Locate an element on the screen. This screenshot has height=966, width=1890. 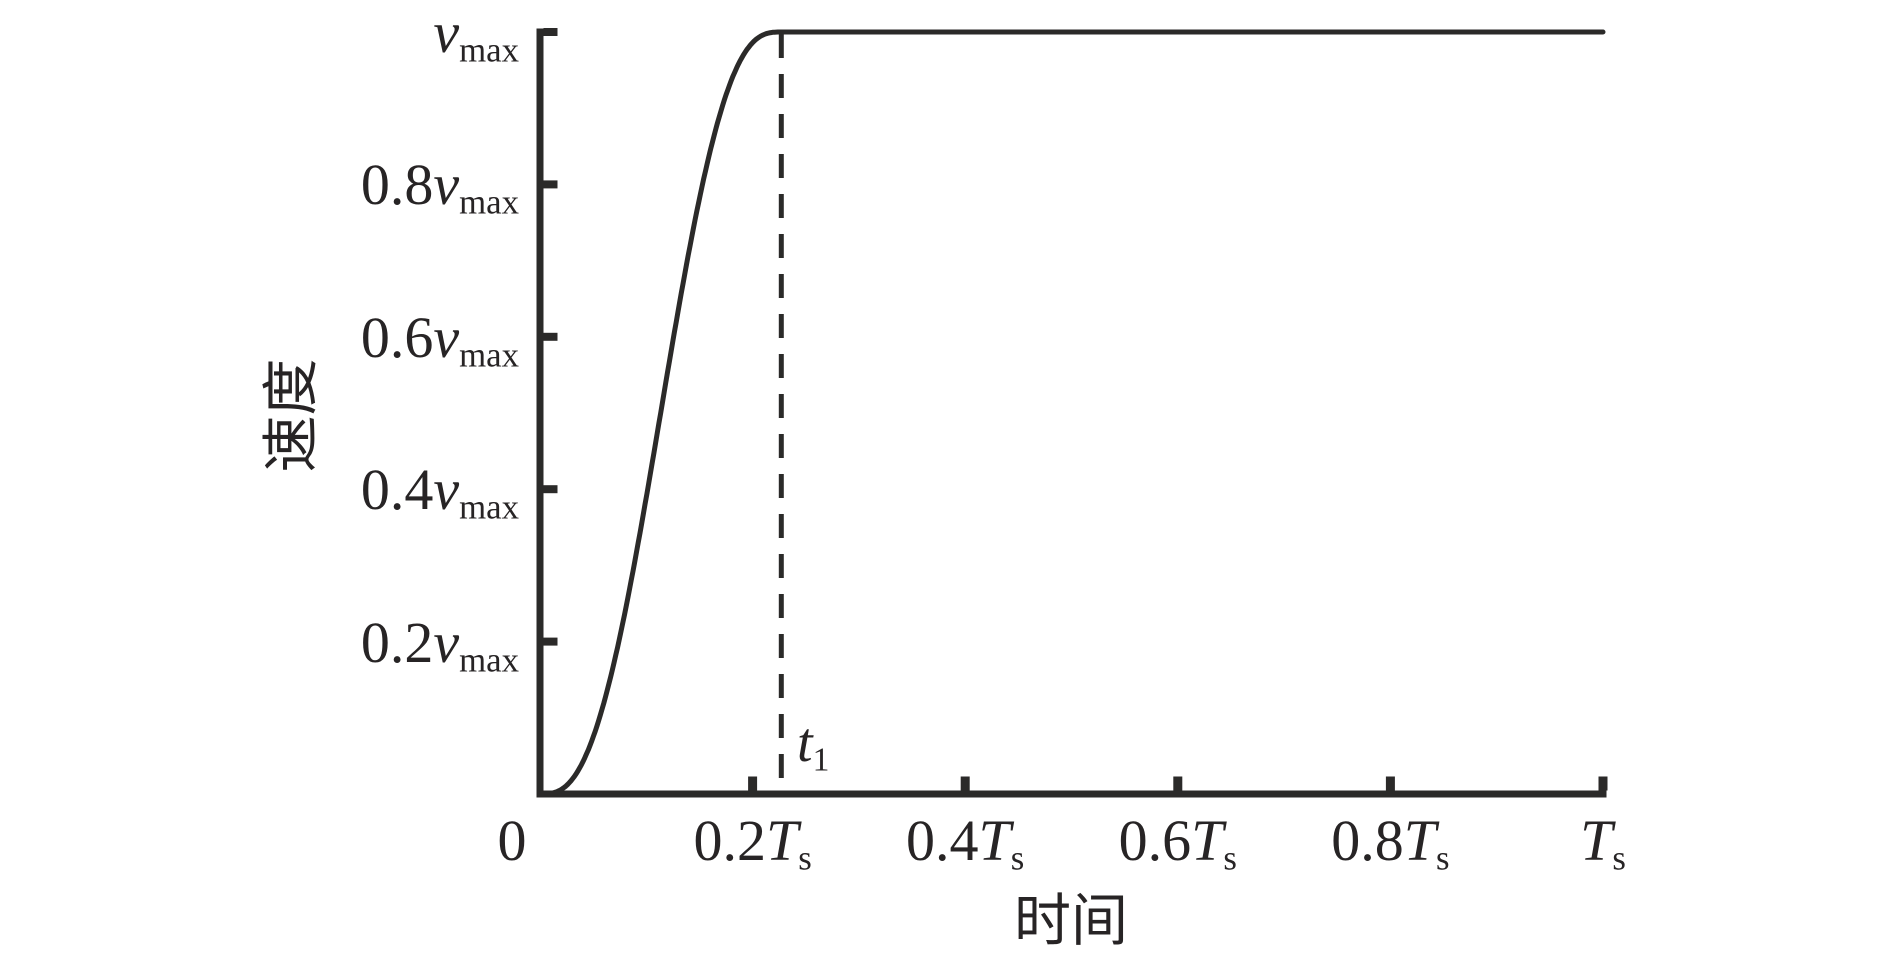
y-tick-label: vmax is located at coordinates (476, 36).